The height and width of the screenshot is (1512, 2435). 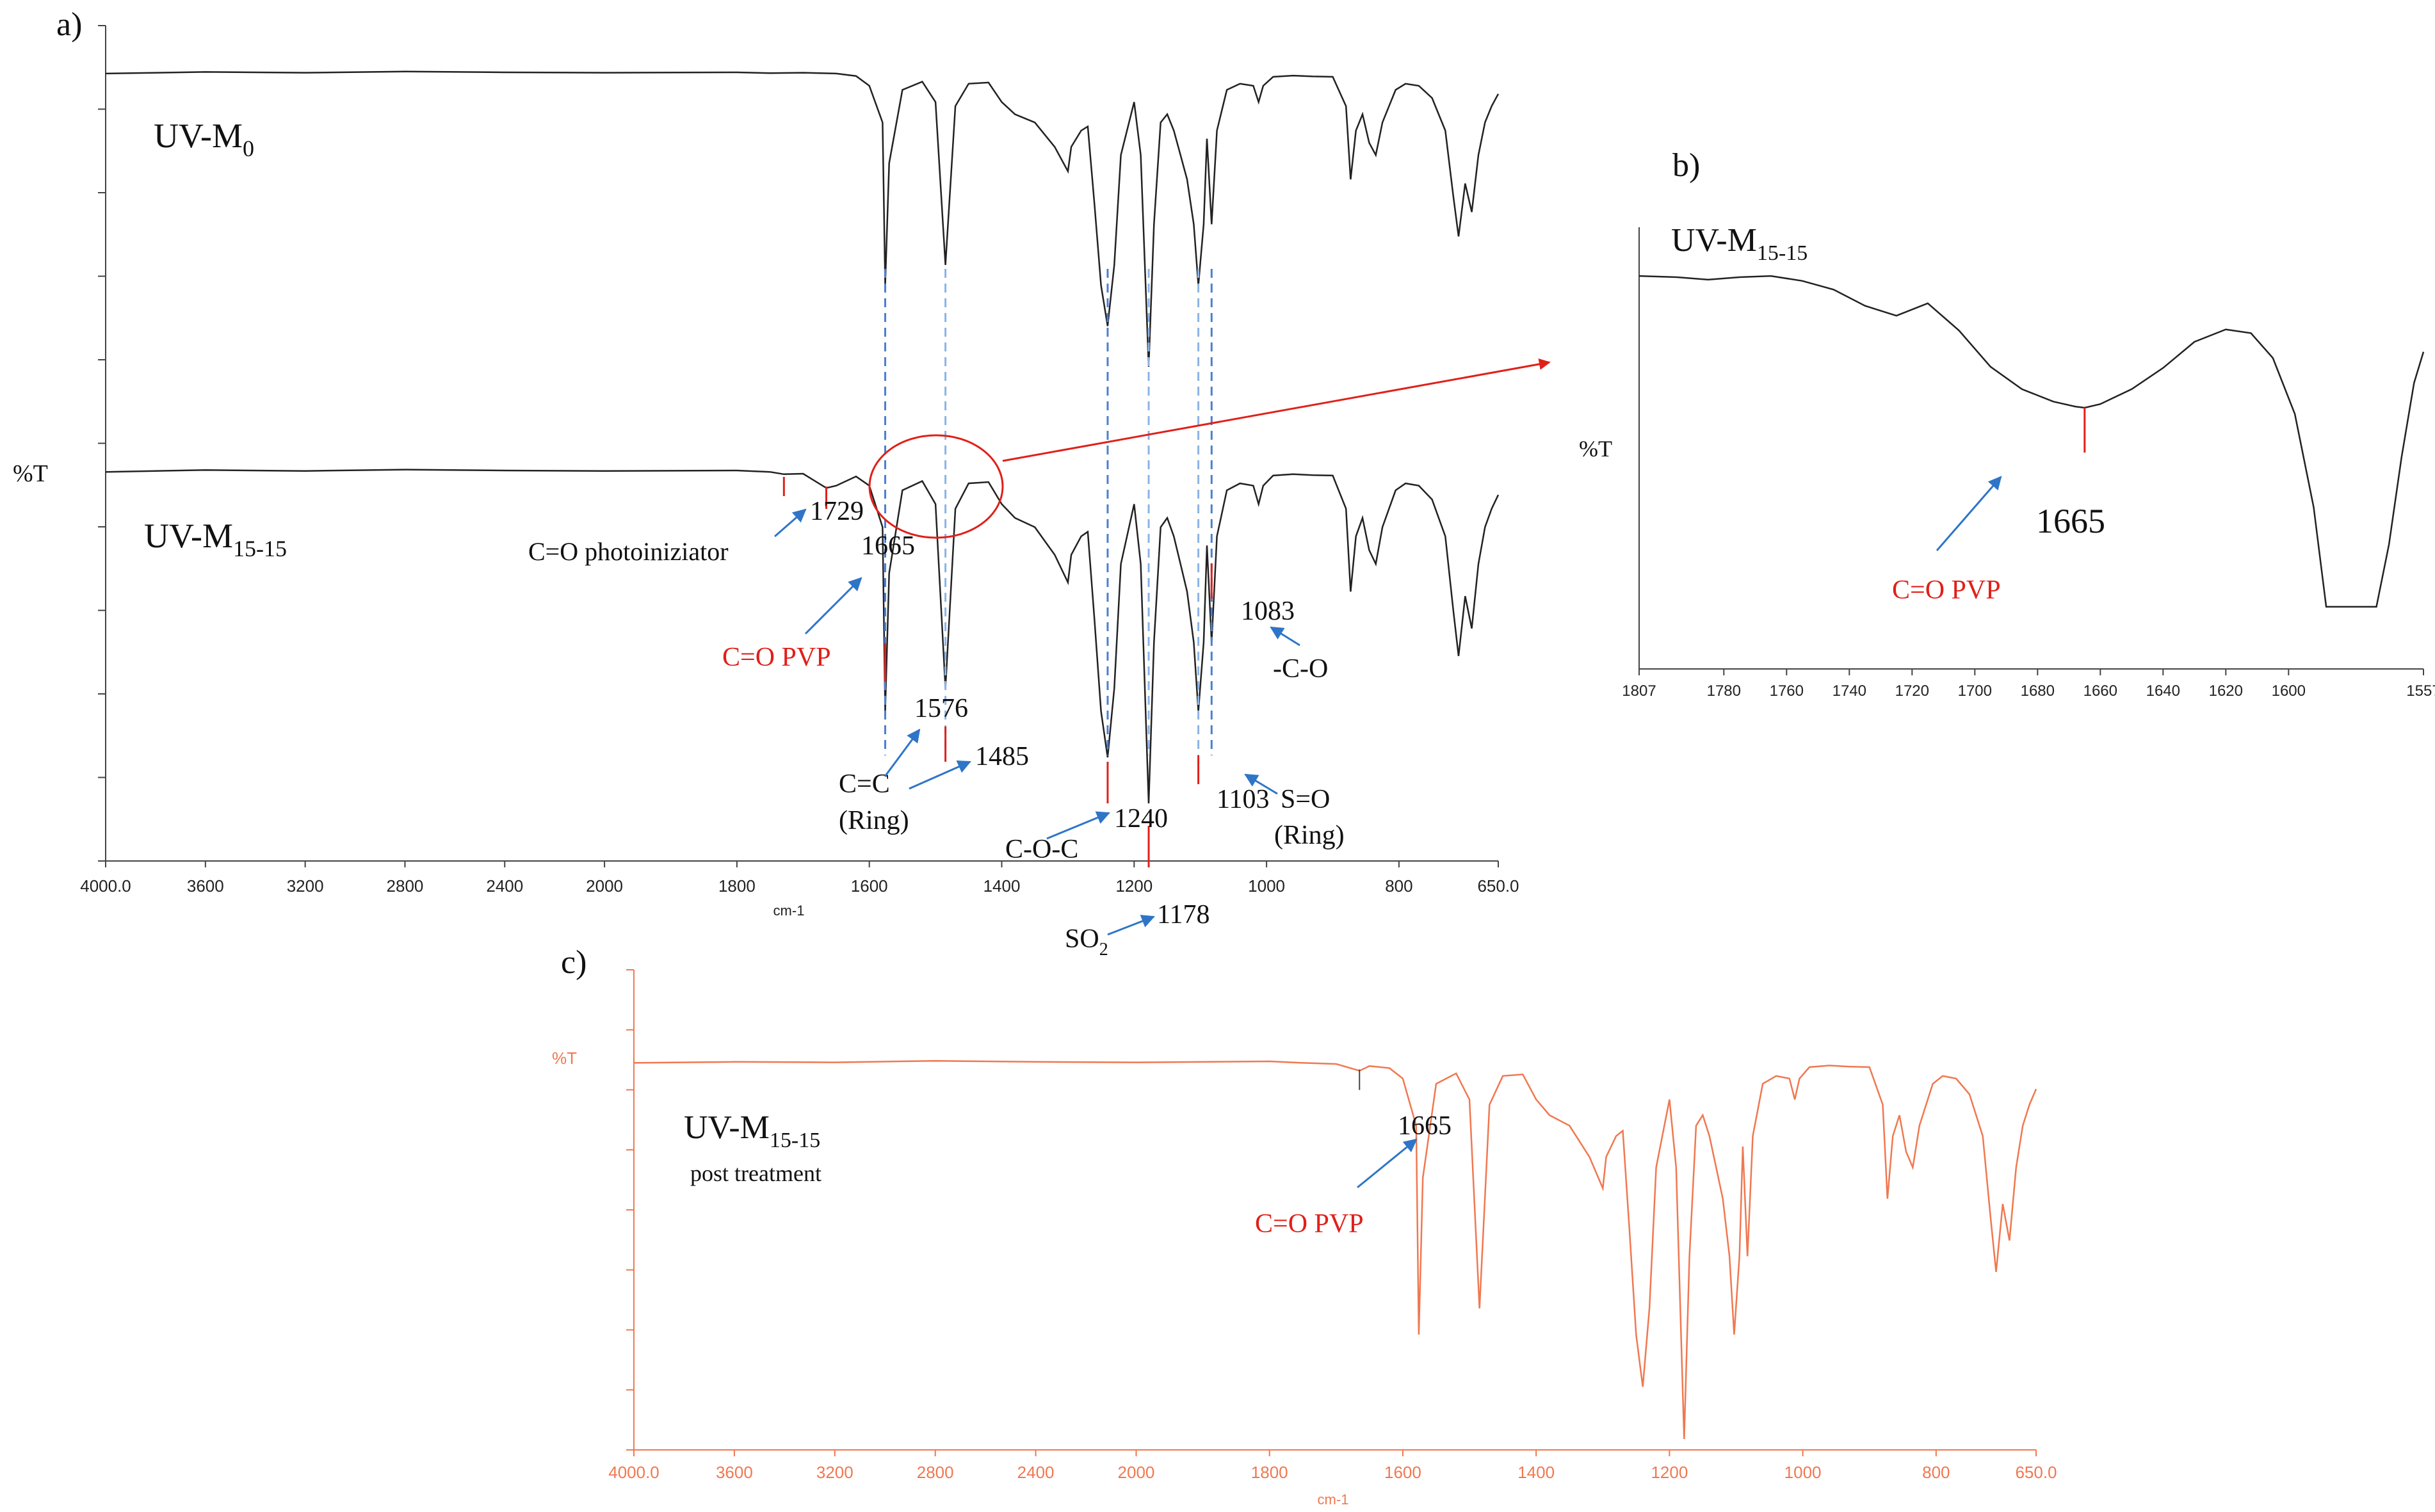 I want to click on annotation-so: S=O, so click(x=1305, y=799).